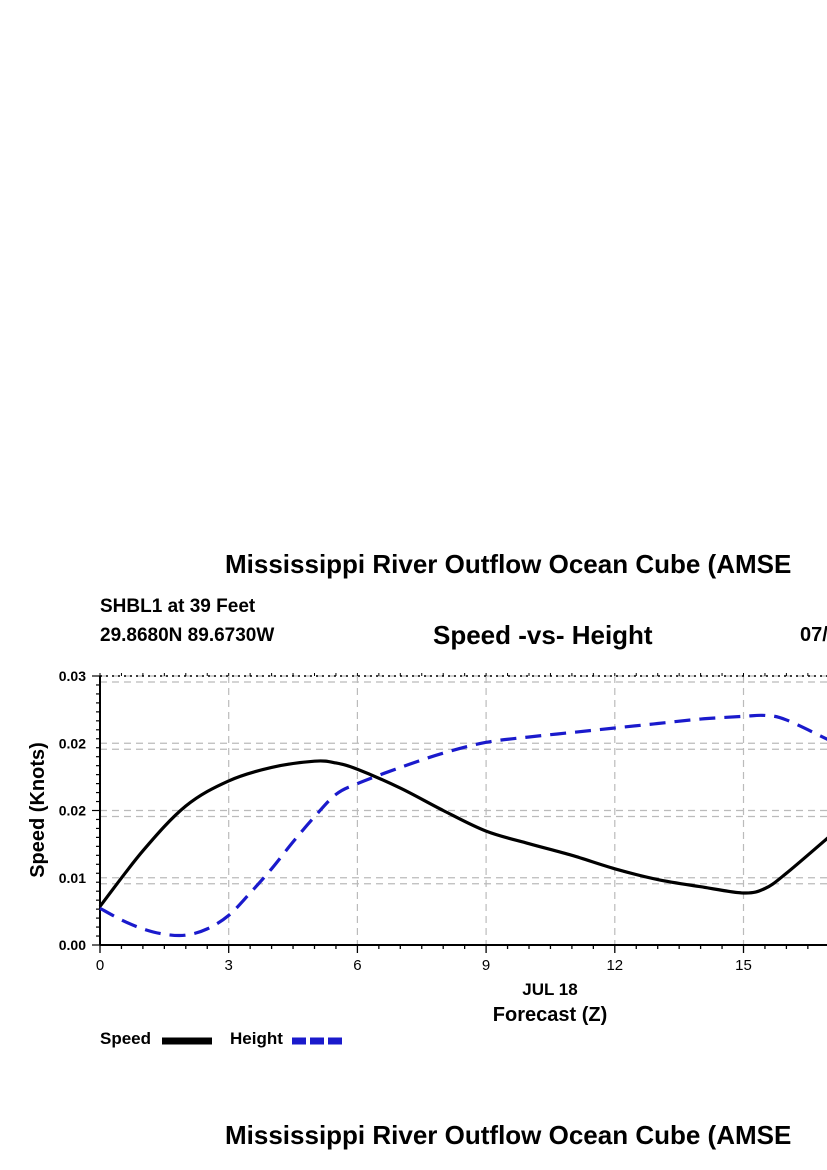  I want to click on y-axis-title: Speed (Knots), so click(38, 810).